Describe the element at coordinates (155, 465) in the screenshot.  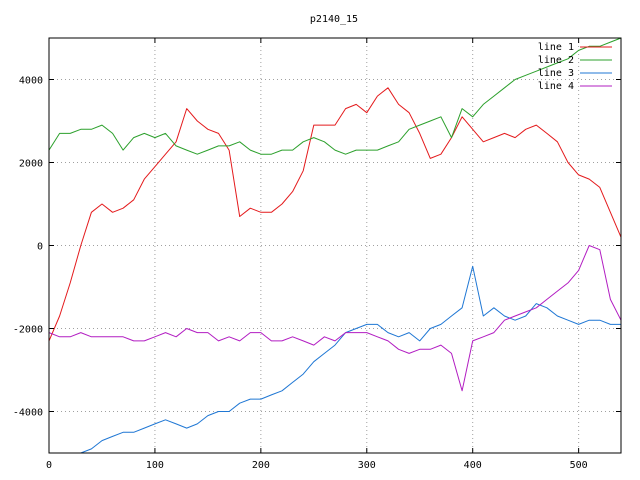
I see `x-tick-label: 100` at that location.